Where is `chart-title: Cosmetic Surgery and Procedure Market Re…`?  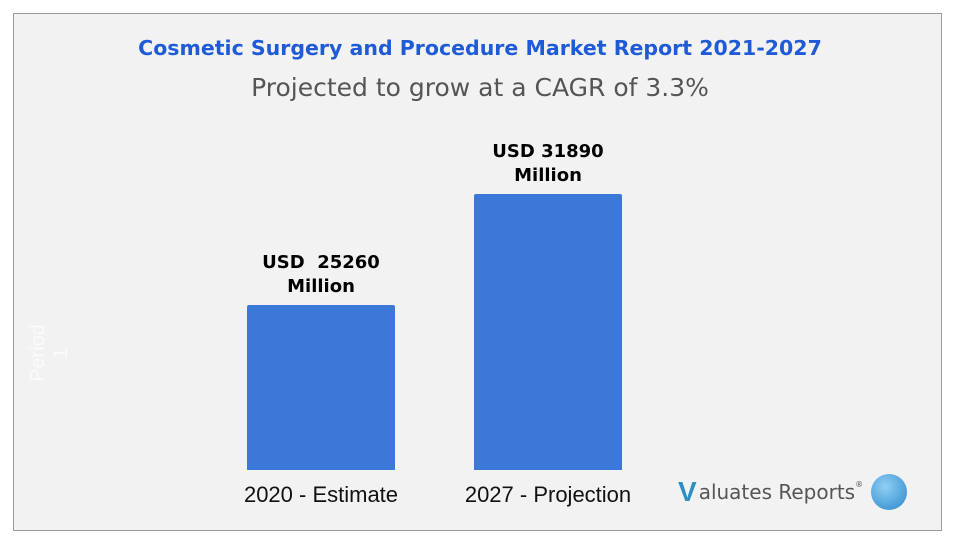 chart-title: Cosmetic Surgery and Procedure Market Re… is located at coordinates (480, 48).